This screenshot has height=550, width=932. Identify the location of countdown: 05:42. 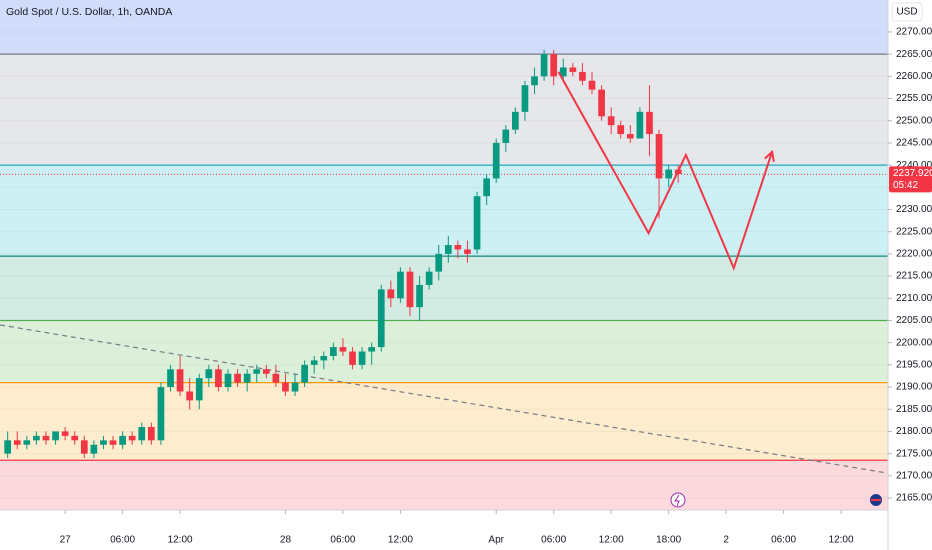
(905, 185).